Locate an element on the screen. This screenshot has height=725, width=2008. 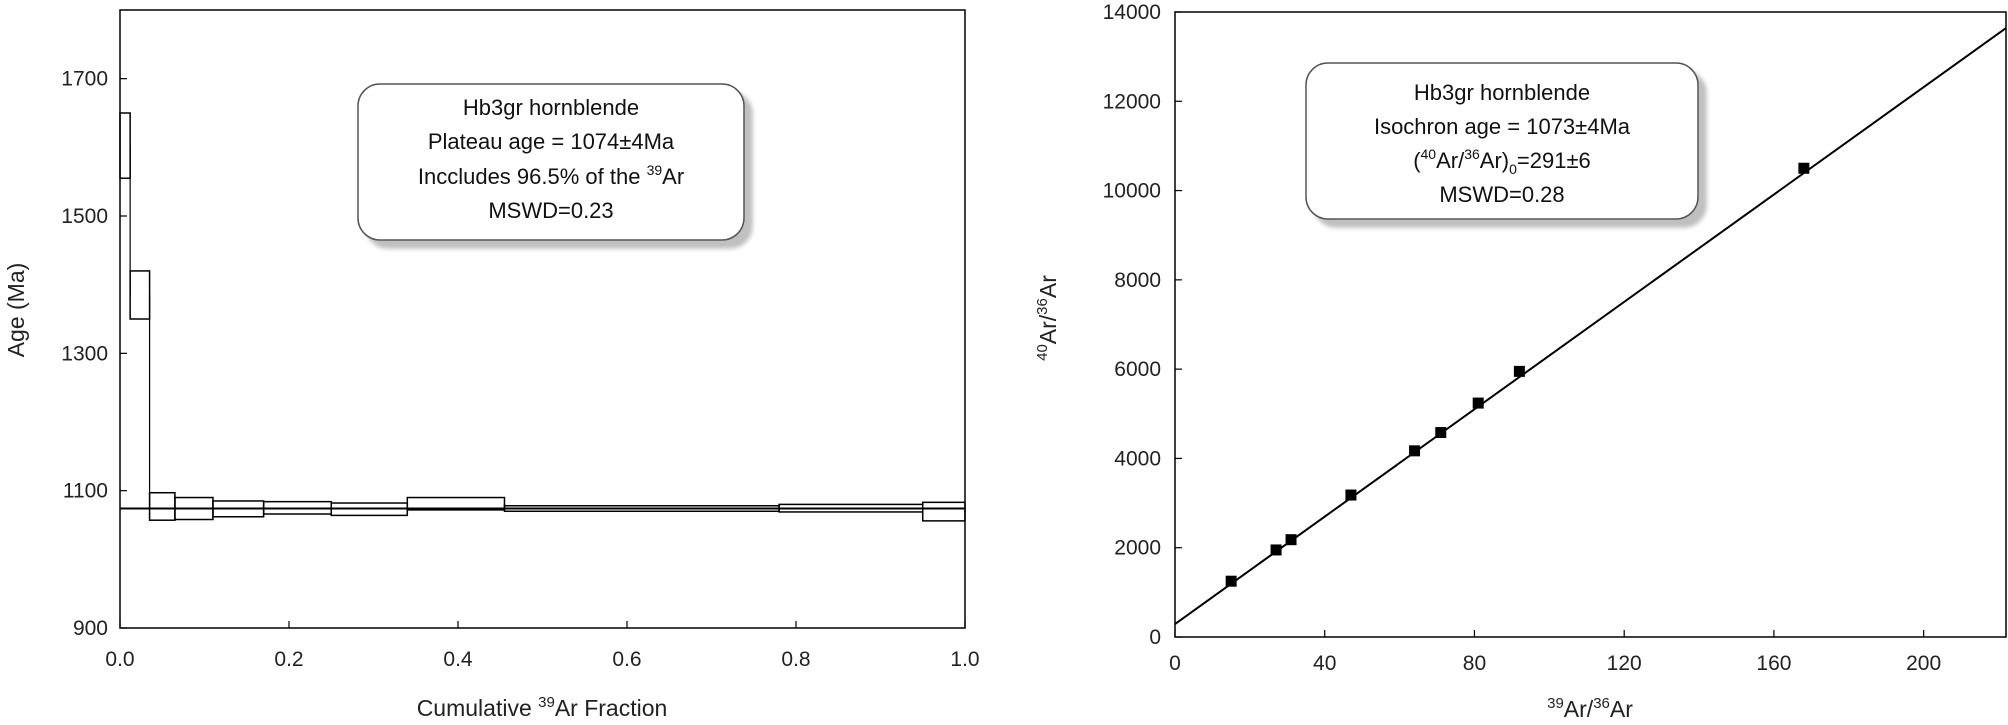
isochron-y-tick-label: 14000 is located at coordinates (1132, 12).